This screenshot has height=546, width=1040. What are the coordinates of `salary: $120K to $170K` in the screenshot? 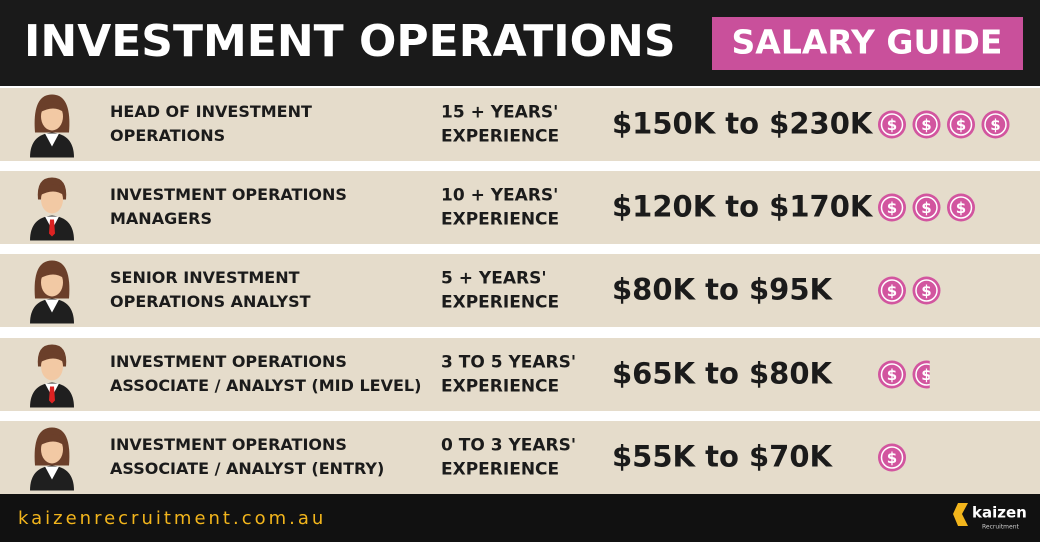 It's located at (743, 207).